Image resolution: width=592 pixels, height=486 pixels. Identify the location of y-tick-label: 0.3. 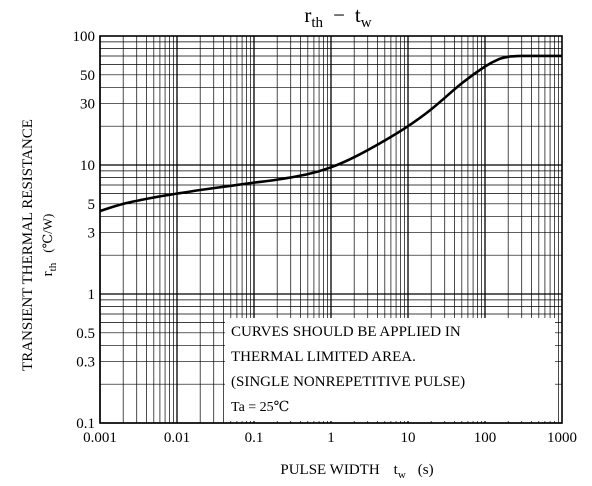
(85, 362).